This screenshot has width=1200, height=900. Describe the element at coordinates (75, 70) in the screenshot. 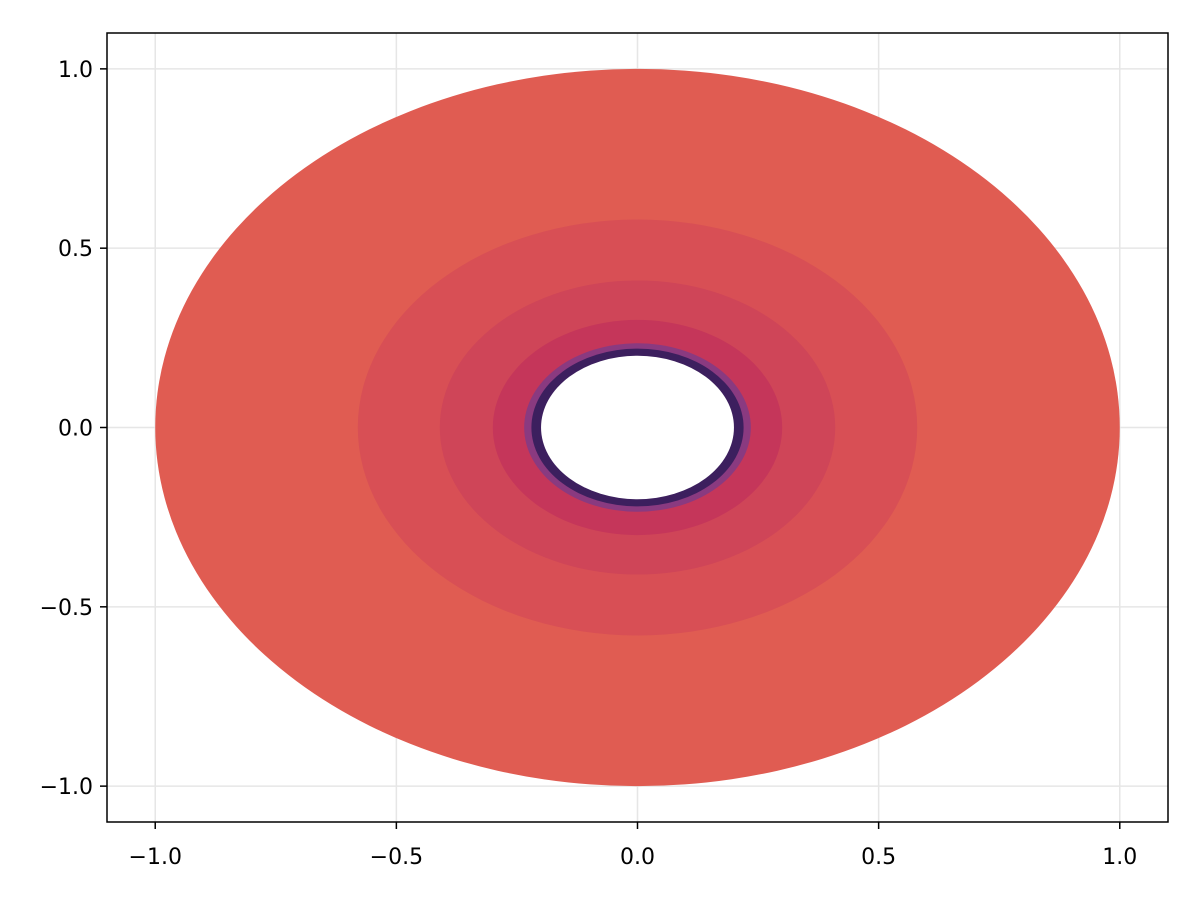

I see `y-tick-label-0: 1.0` at that location.